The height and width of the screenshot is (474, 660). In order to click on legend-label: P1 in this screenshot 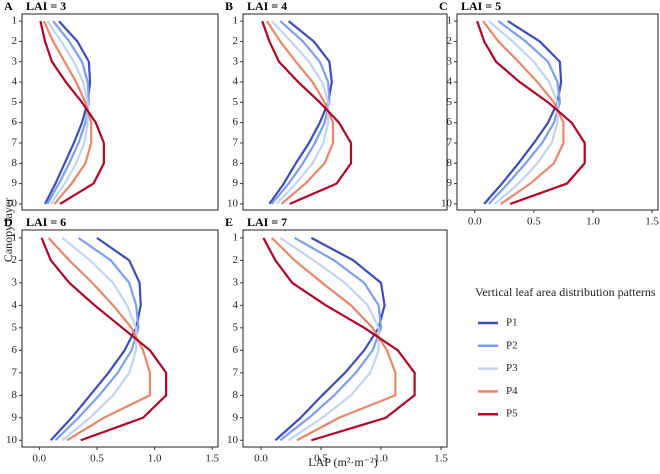, I will do `click(512, 323)`.